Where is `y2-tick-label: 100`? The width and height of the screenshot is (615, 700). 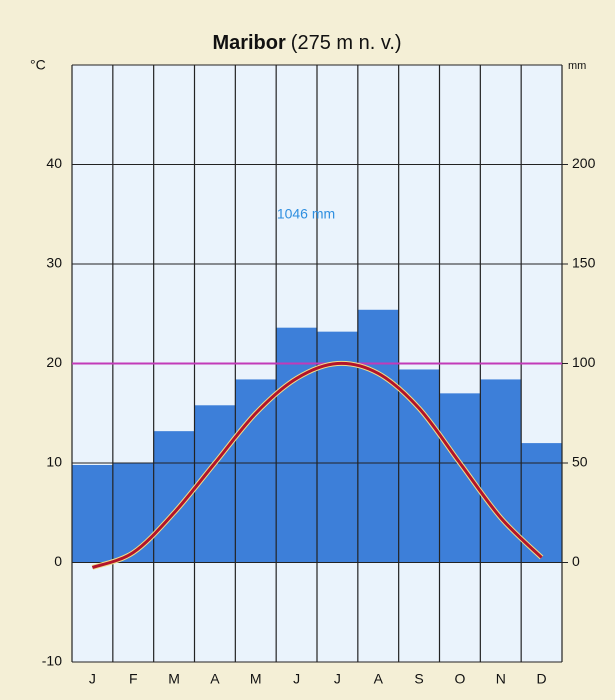 y2-tick-label: 100 is located at coordinates (584, 362).